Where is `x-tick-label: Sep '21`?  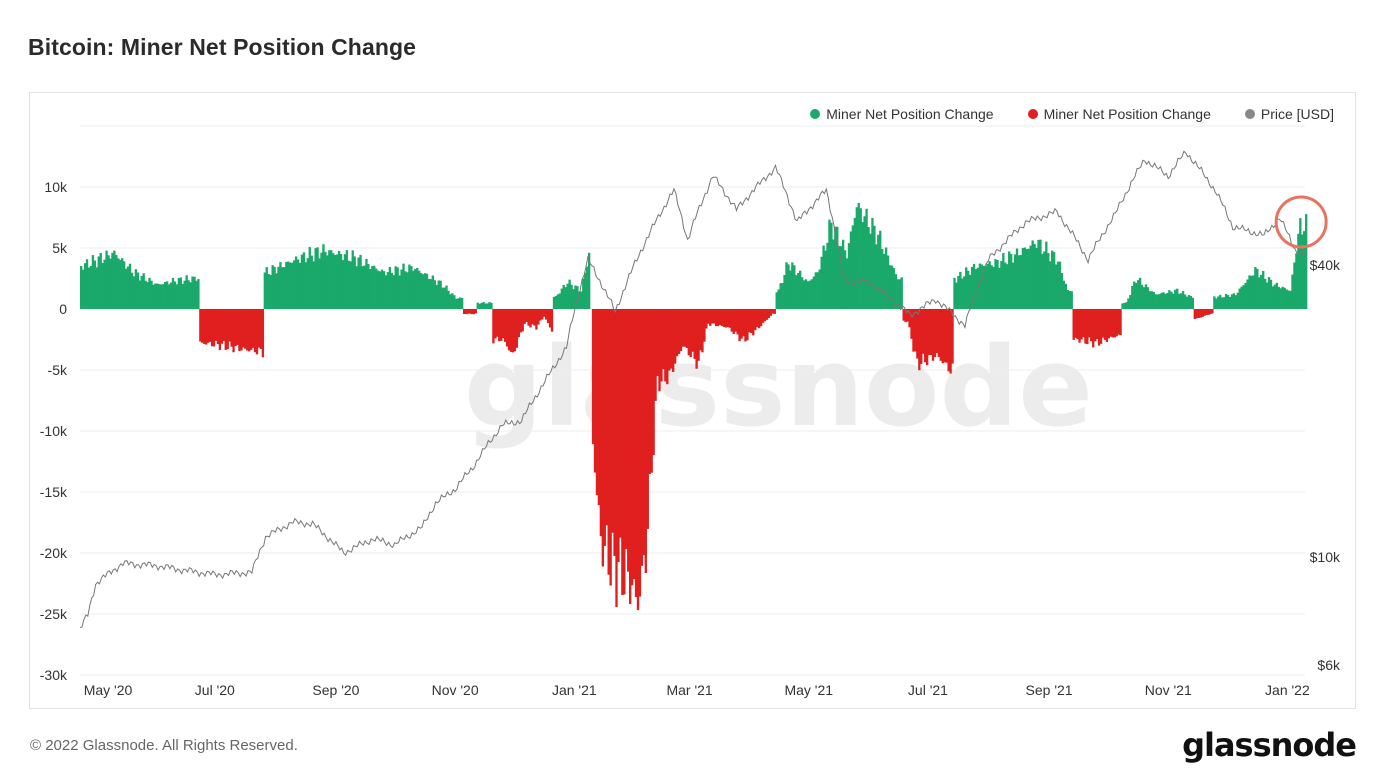 x-tick-label: Sep '21 is located at coordinates (1049, 690).